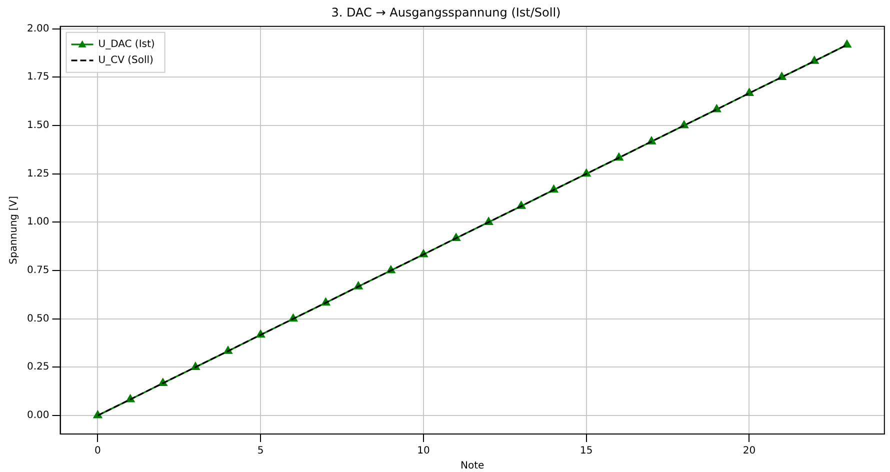 The image size is (890, 472). What do you see at coordinates (38, 416) in the screenshot?
I see `y-tick-label: 0.00` at bounding box center [38, 416].